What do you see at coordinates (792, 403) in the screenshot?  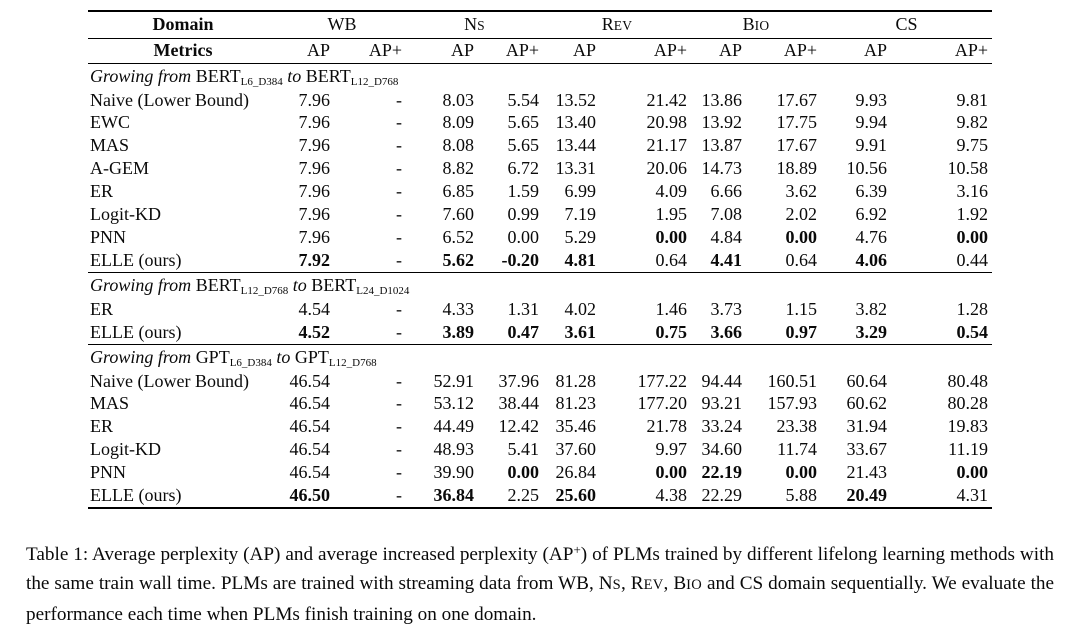 I see `ap-plus-cell: 157.93` at bounding box center [792, 403].